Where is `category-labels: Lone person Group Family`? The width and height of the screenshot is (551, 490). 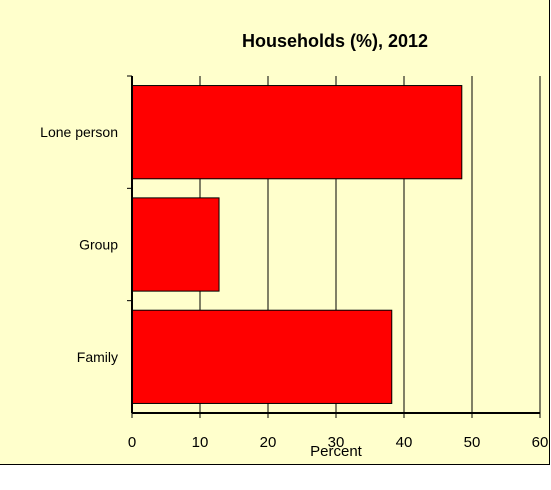
category-labels: Lone person Group Family is located at coordinates (86, 220).